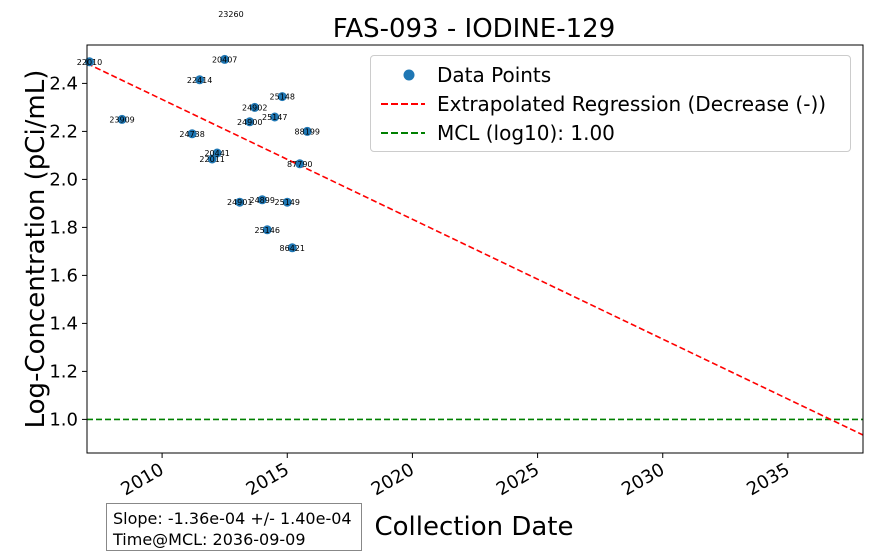 The height and width of the screenshot is (557, 871). I want to click on data-point-label: 25148, so click(282, 97).